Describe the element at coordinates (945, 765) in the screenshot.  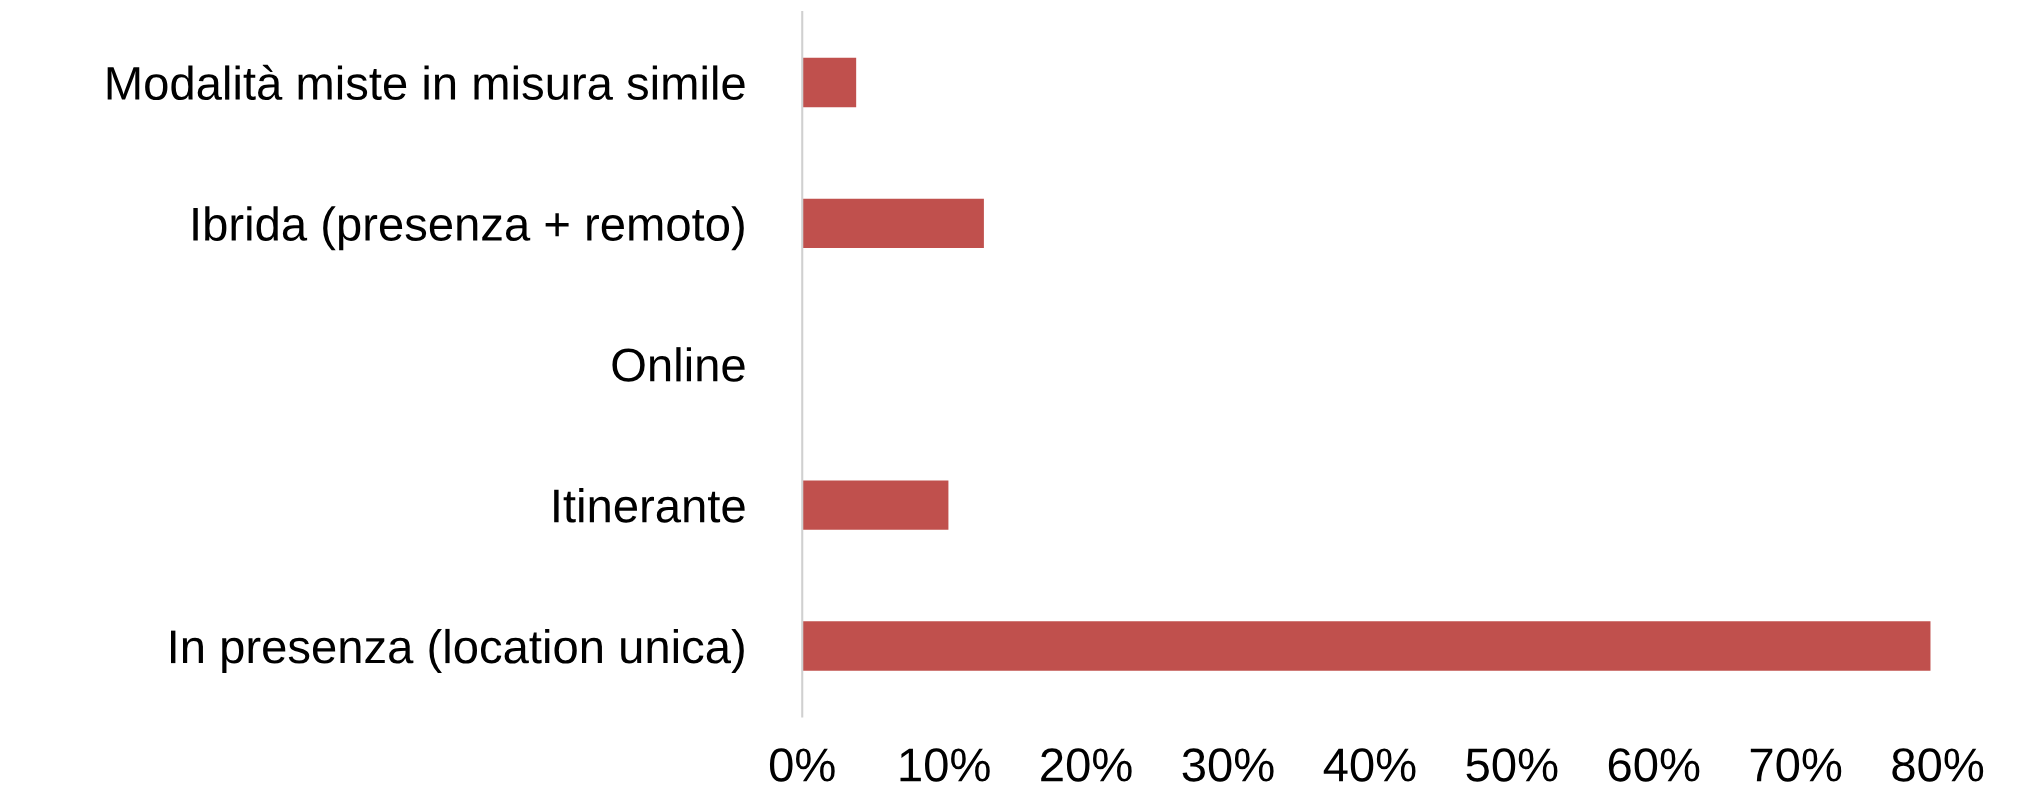
I see `x-tick-label: 10%` at that location.